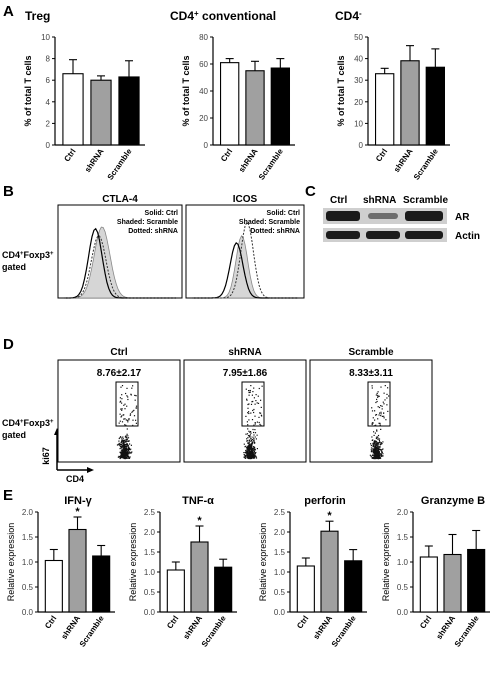 This screenshot has height=675, width=500. I want to click on chart-title: perforin, so click(325, 501).